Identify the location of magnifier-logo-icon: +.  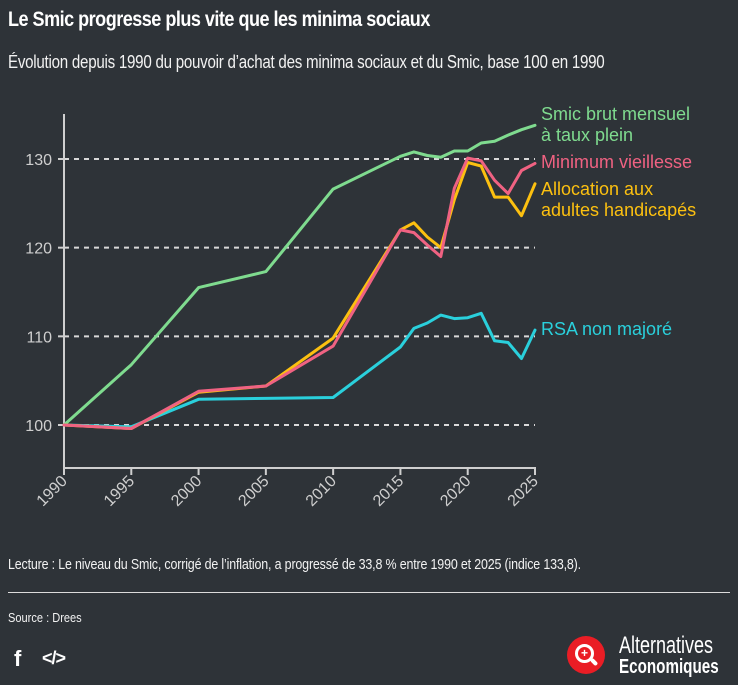
(586, 655).